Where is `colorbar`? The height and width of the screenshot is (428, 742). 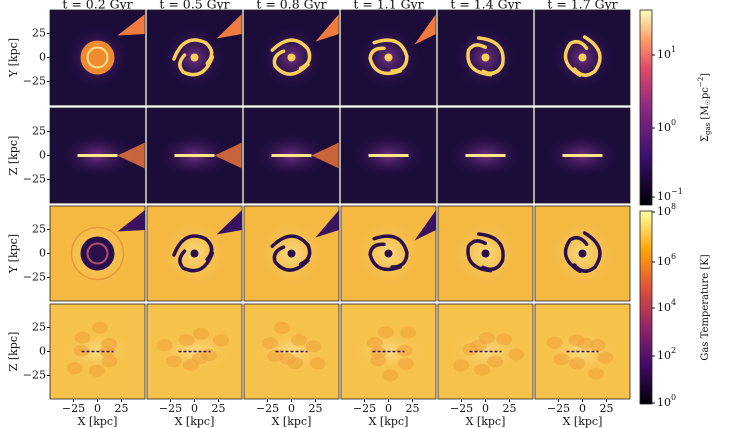
colorbar is located at coordinates (646, 307).